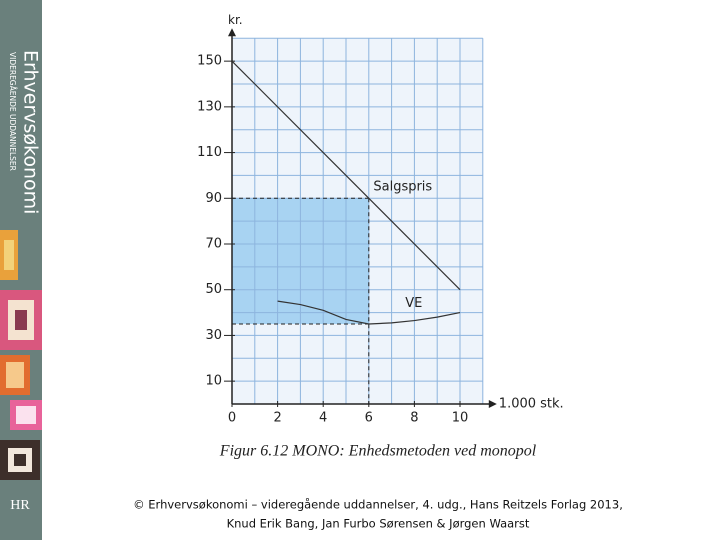 The width and height of the screenshot is (720, 540). I want to click on y-tick-label: 130, so click(209, 106).